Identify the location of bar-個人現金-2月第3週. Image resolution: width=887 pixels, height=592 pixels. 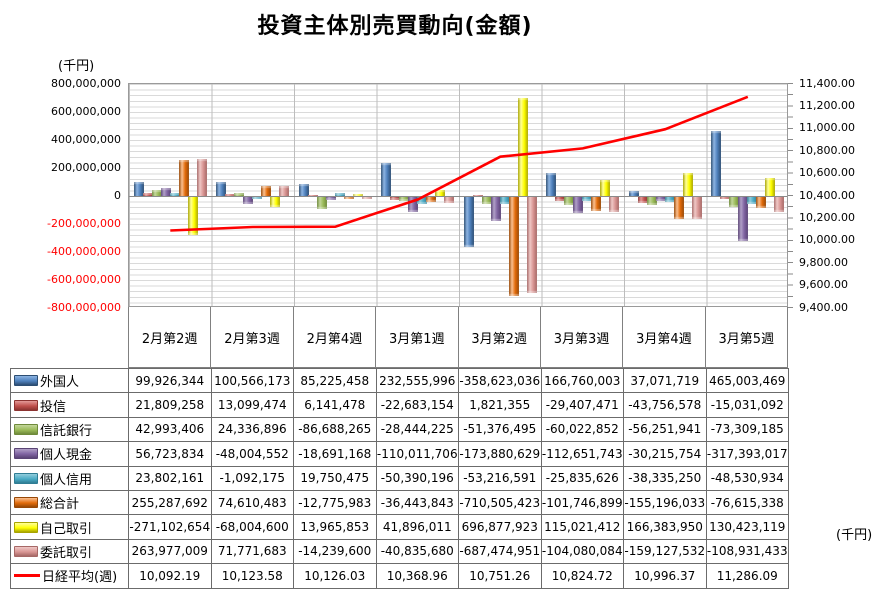
(248, 200).